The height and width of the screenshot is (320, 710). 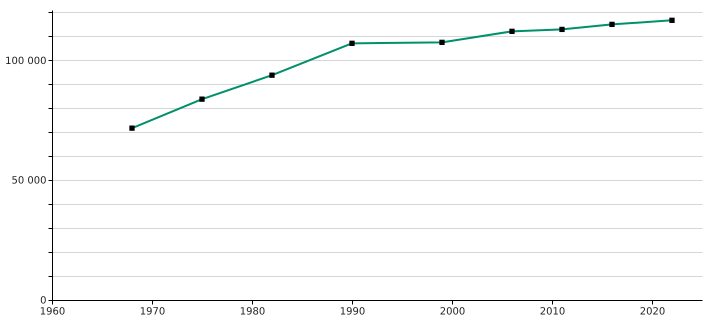 I want to click on x-tick-label: 1980, so click(x=253, y=312).